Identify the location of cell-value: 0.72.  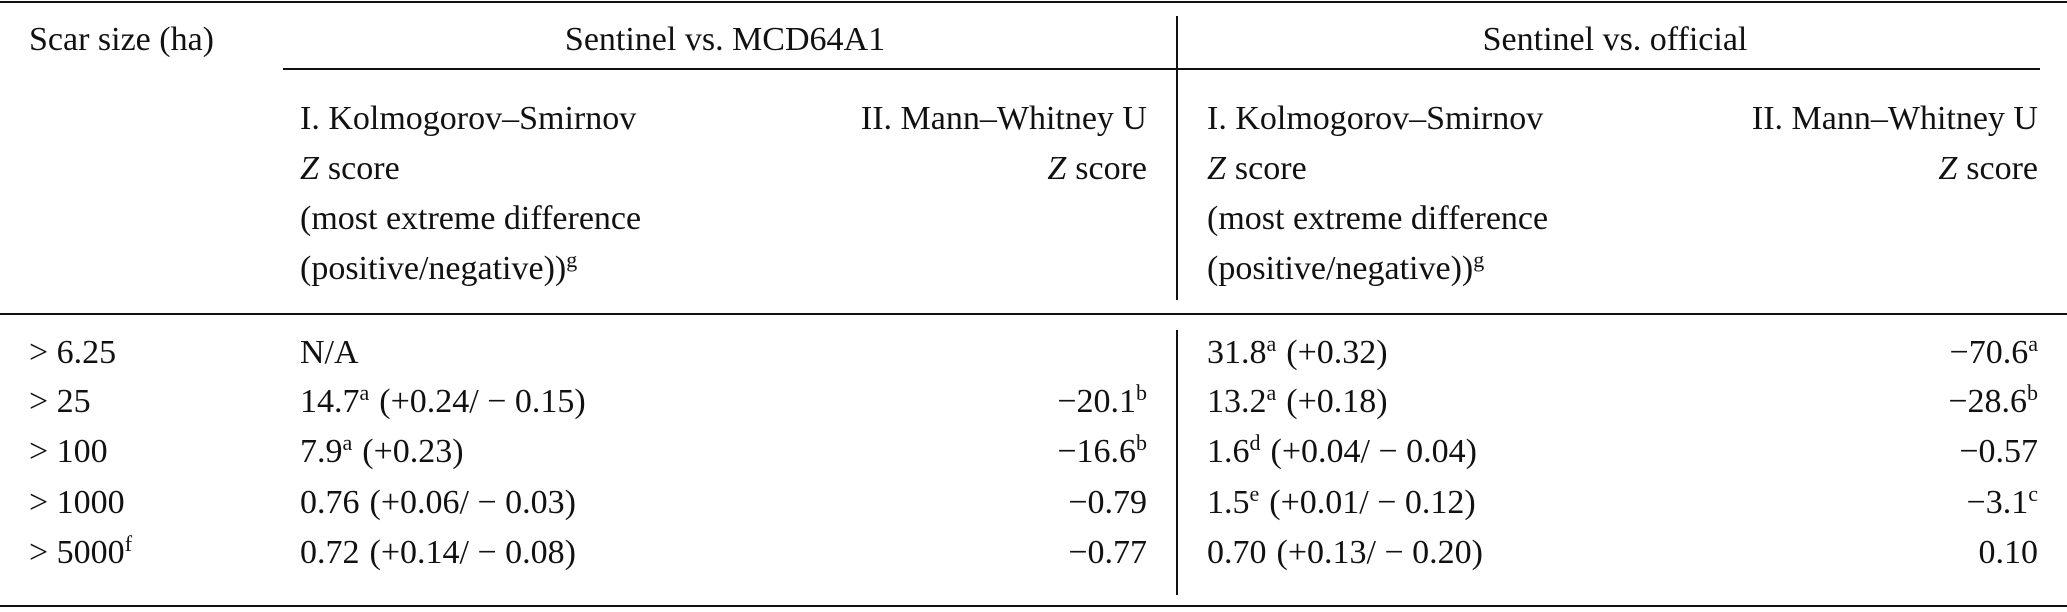
(330, 552).